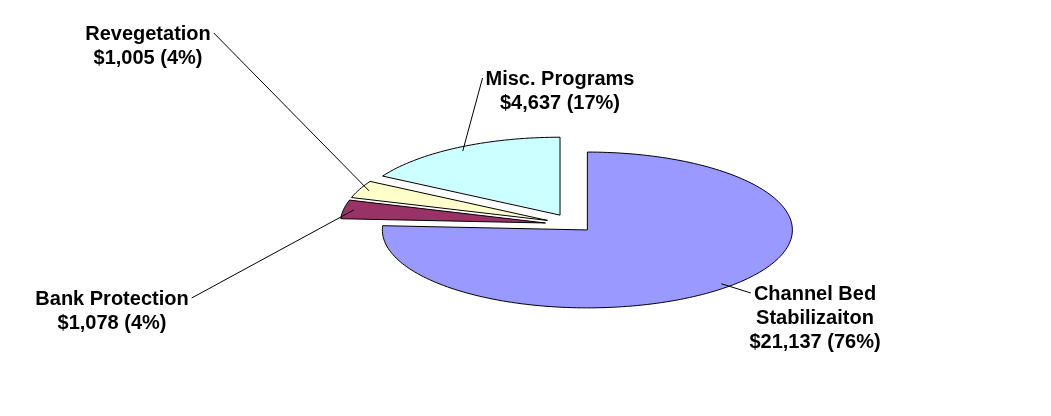 The image size is (1051, 416). I want to click on data-label: $4,637 (17%), so click(560, 102).